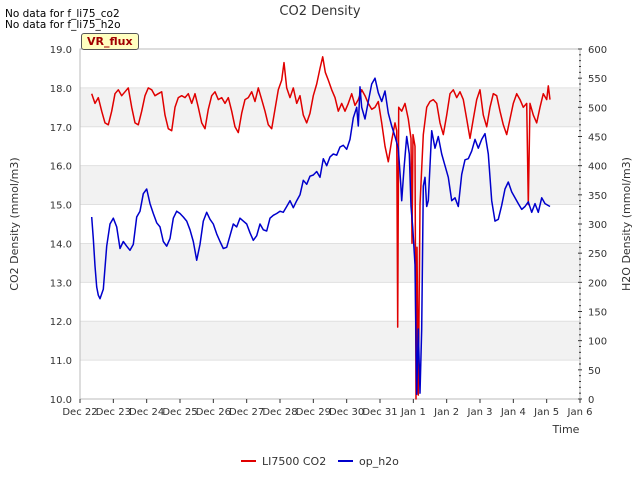 The image size is (640, 480). I want to click on right-y-axis: 0 50 100 150 200 250 300 350 400 450 500 550 600, so click(592, 225).